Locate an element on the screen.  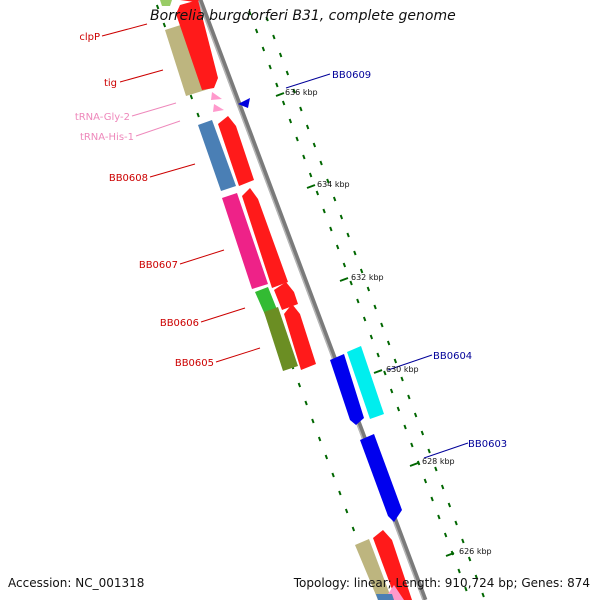
feature-clpP-red is located at coordinates (197, 45).